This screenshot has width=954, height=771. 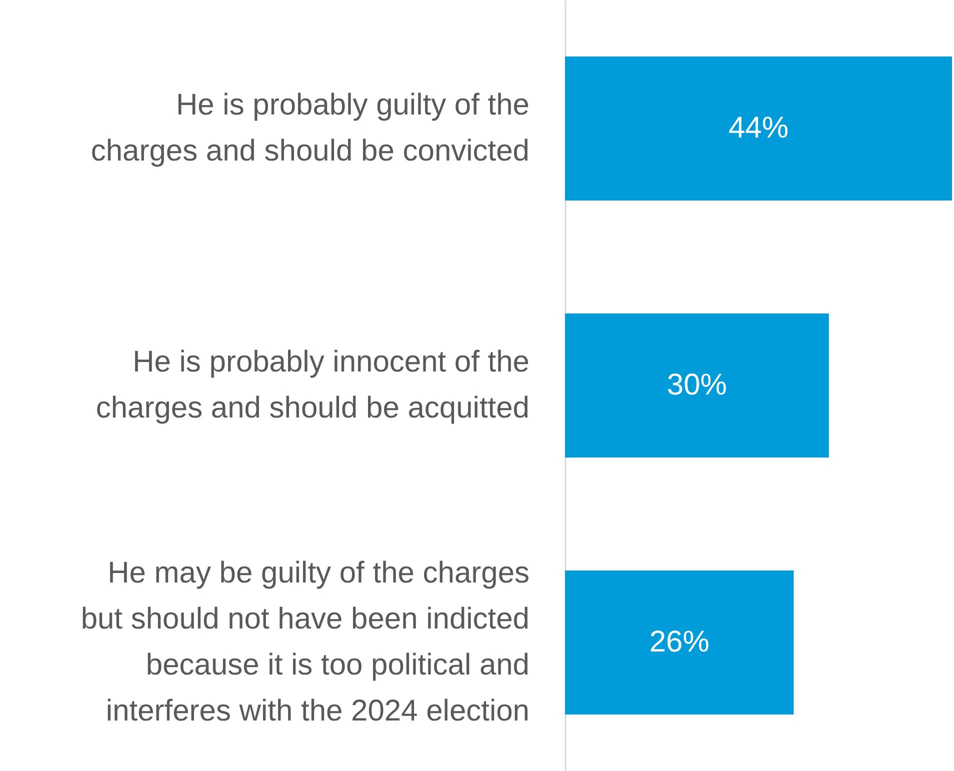 I want to click on data-label: 26%, so click(x=679, y=642).